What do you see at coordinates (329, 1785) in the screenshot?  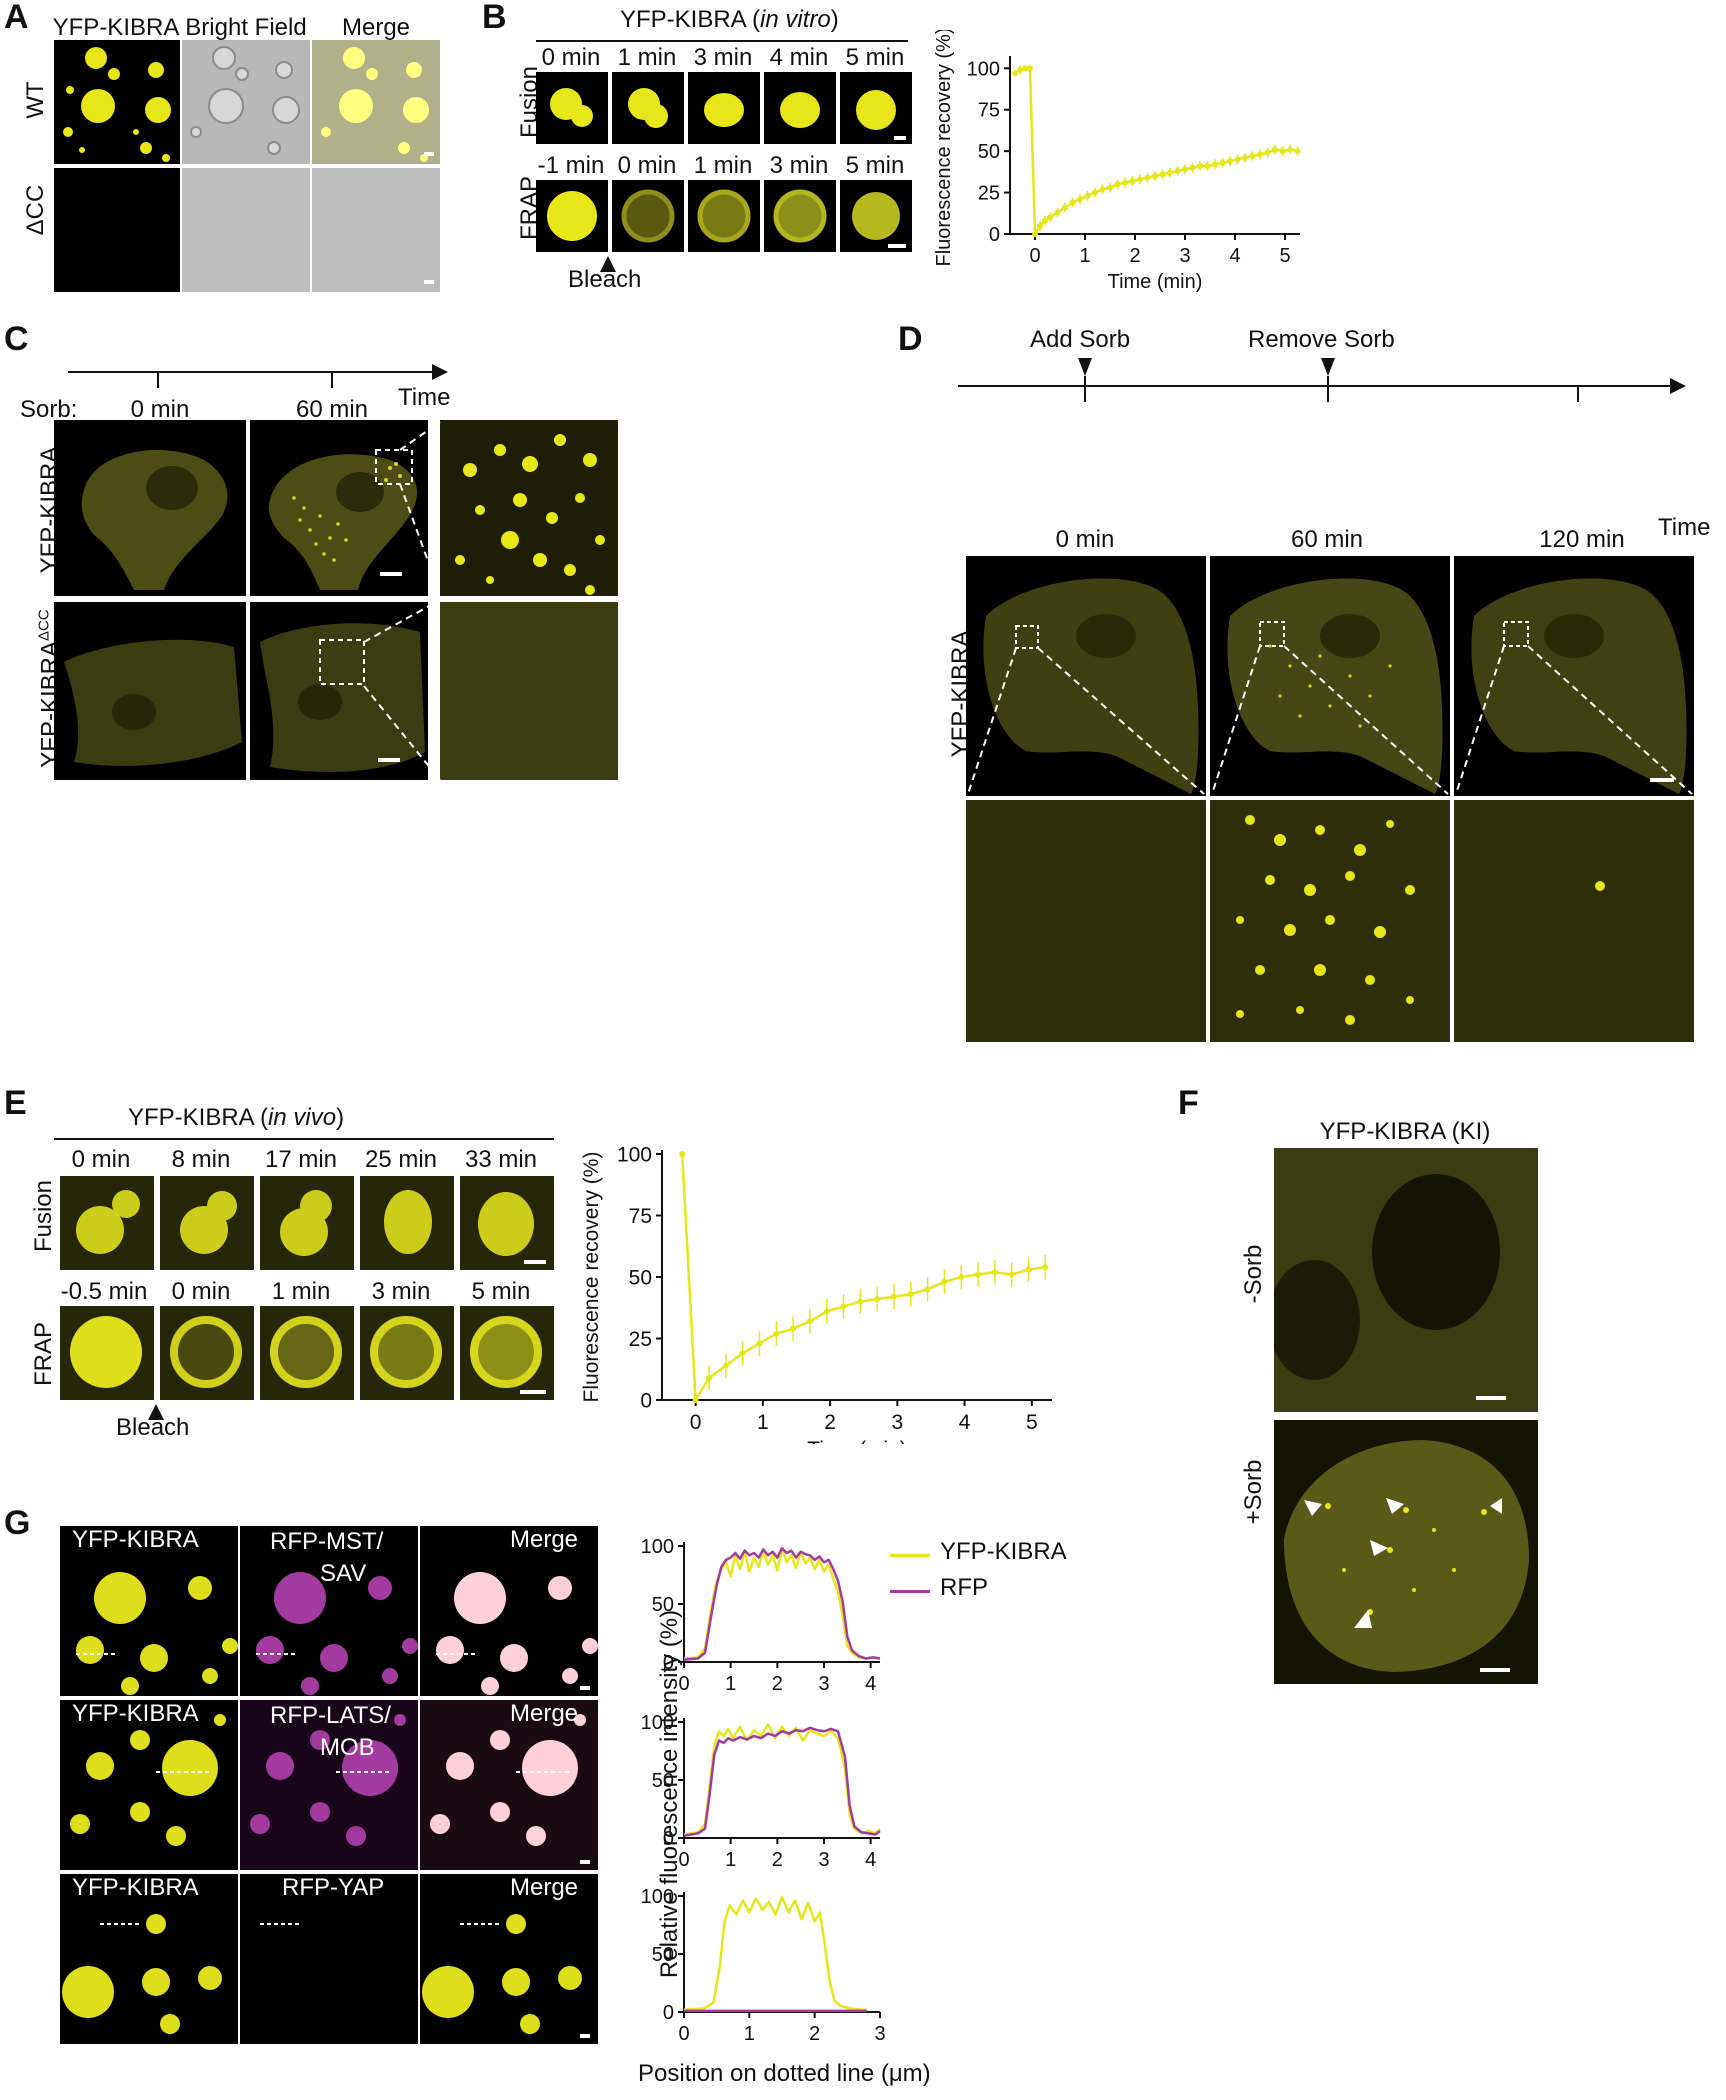 I see `panel-g-r2-rfp-image: RFP-LATS/MOB` at bounding box center [329, 1785].